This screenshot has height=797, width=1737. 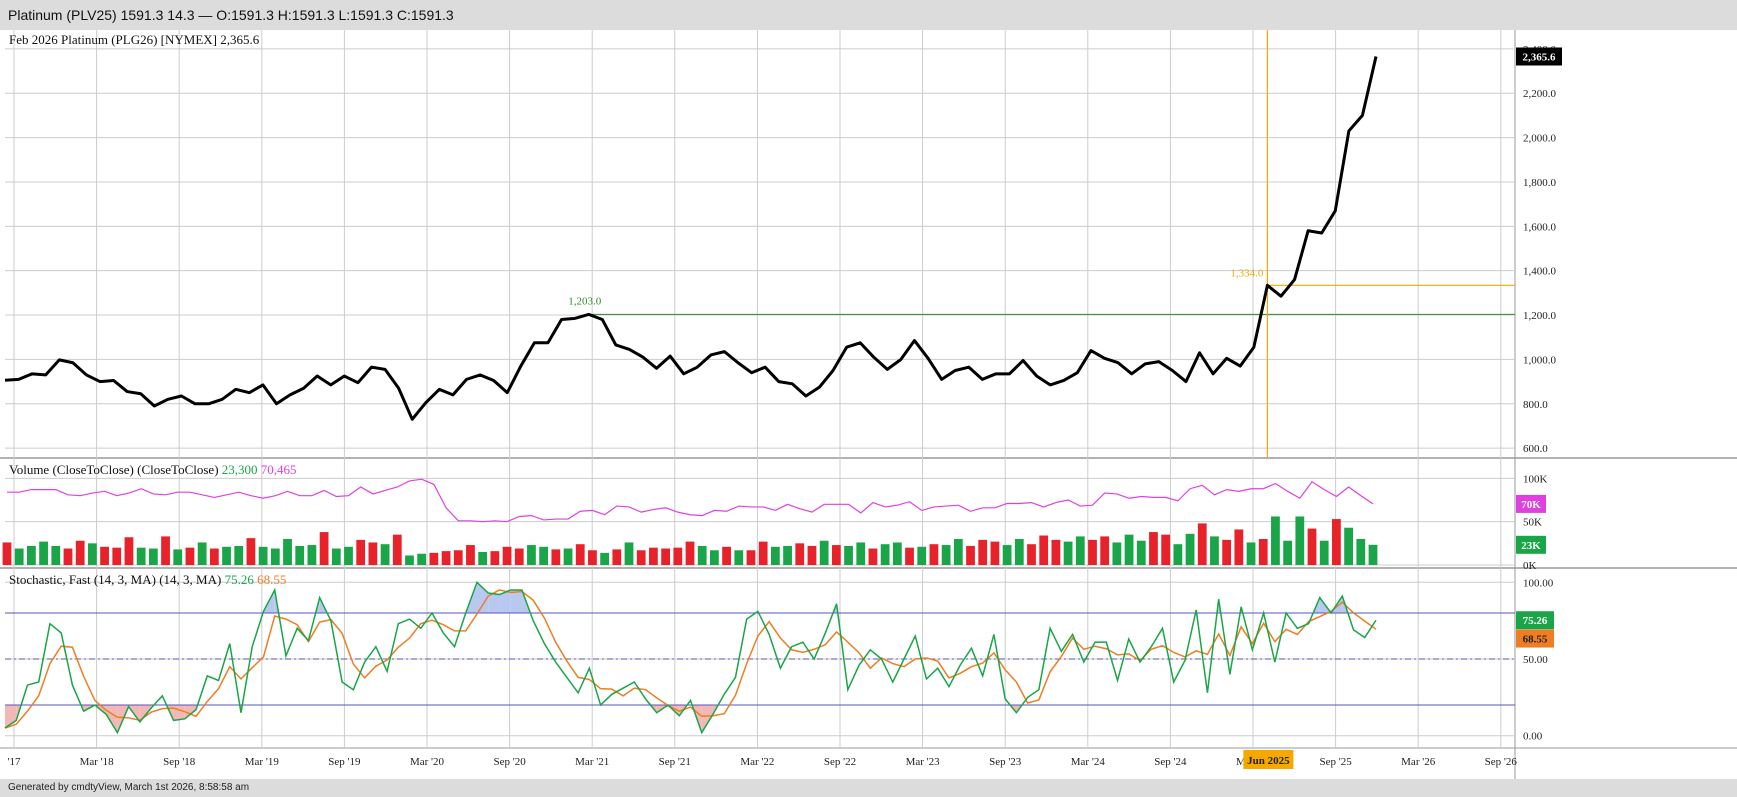 I want to click on x-tick-label: Sep '22, so click(x=840, y=762).